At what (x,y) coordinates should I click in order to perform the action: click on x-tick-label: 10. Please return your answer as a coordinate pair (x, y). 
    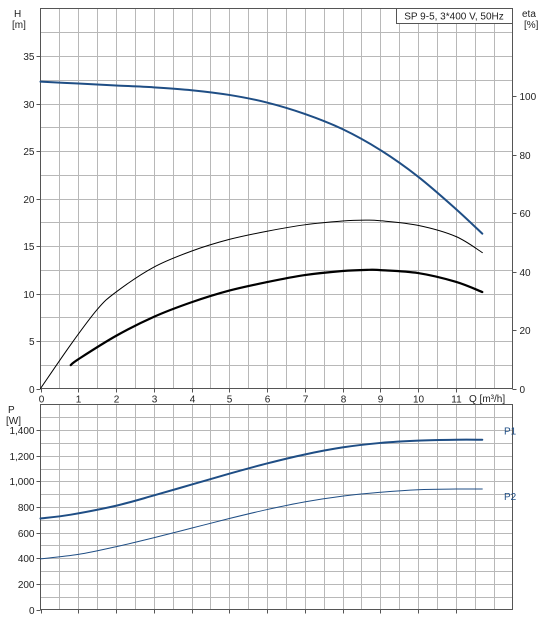
    Looking at the image, I should click on (419, 400).